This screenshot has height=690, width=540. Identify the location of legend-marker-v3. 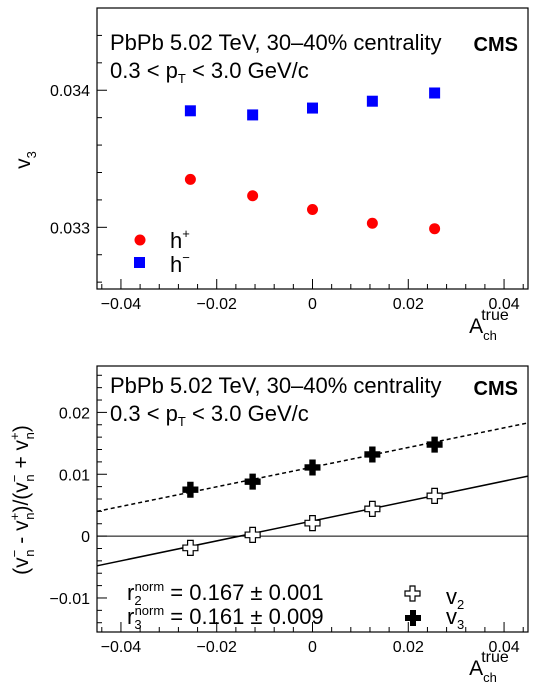
(413, 618).